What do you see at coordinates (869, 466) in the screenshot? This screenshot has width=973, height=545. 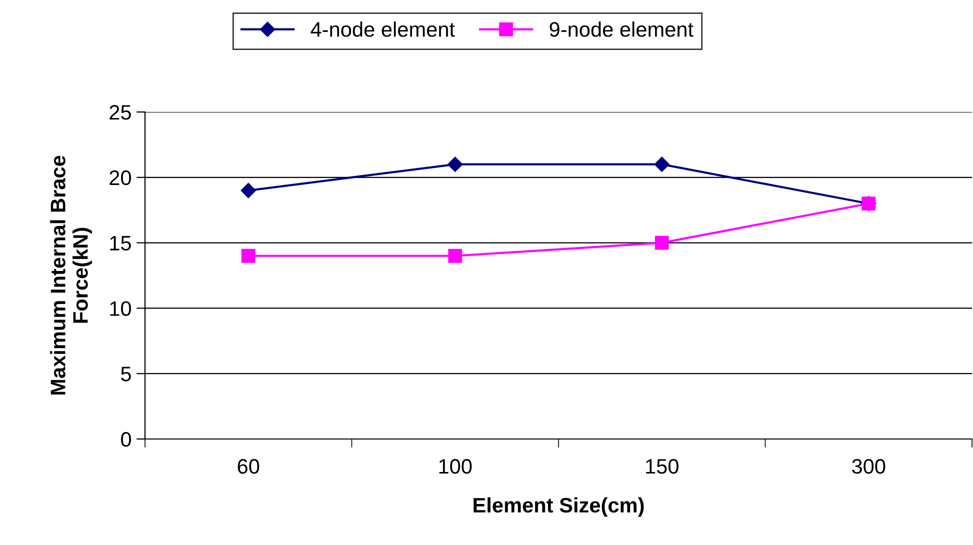 I see `x-tick-label: 300` at bounding box center [869, 466].